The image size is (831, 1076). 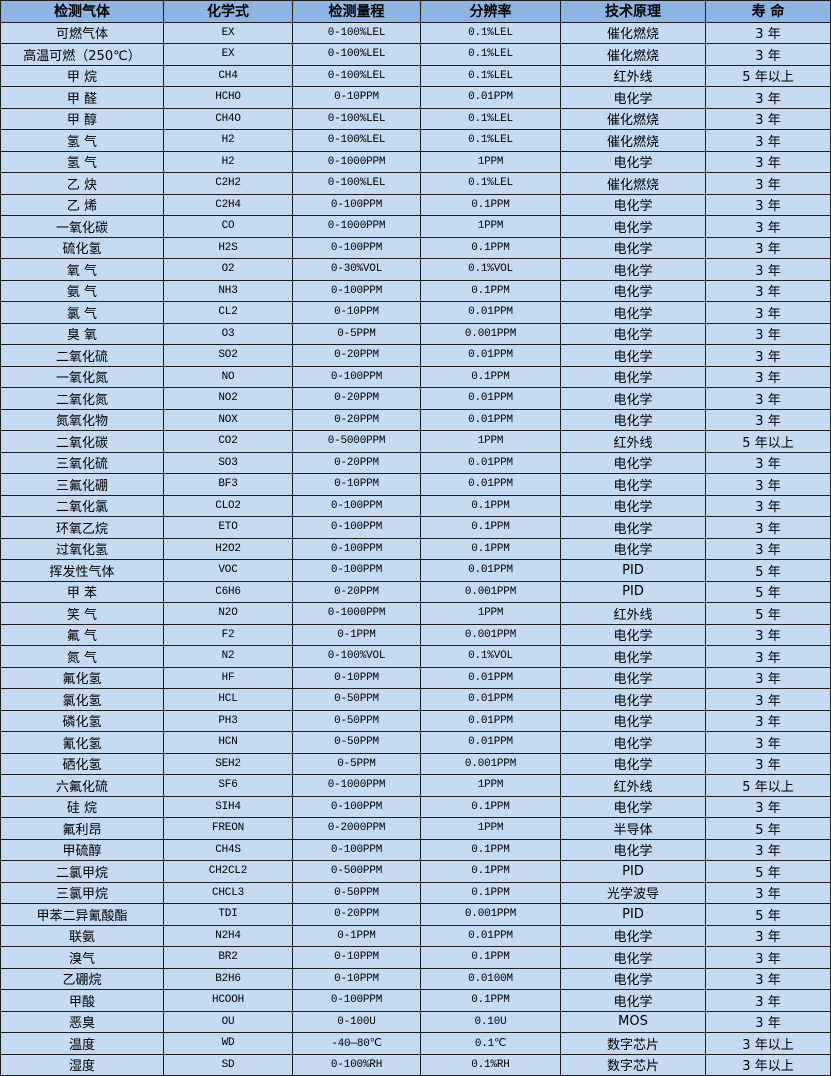 What do you see at coordinates (82, 1043) in the screenshot?
I see `gas-cell: 温度` at bounding box center [82, 1043].